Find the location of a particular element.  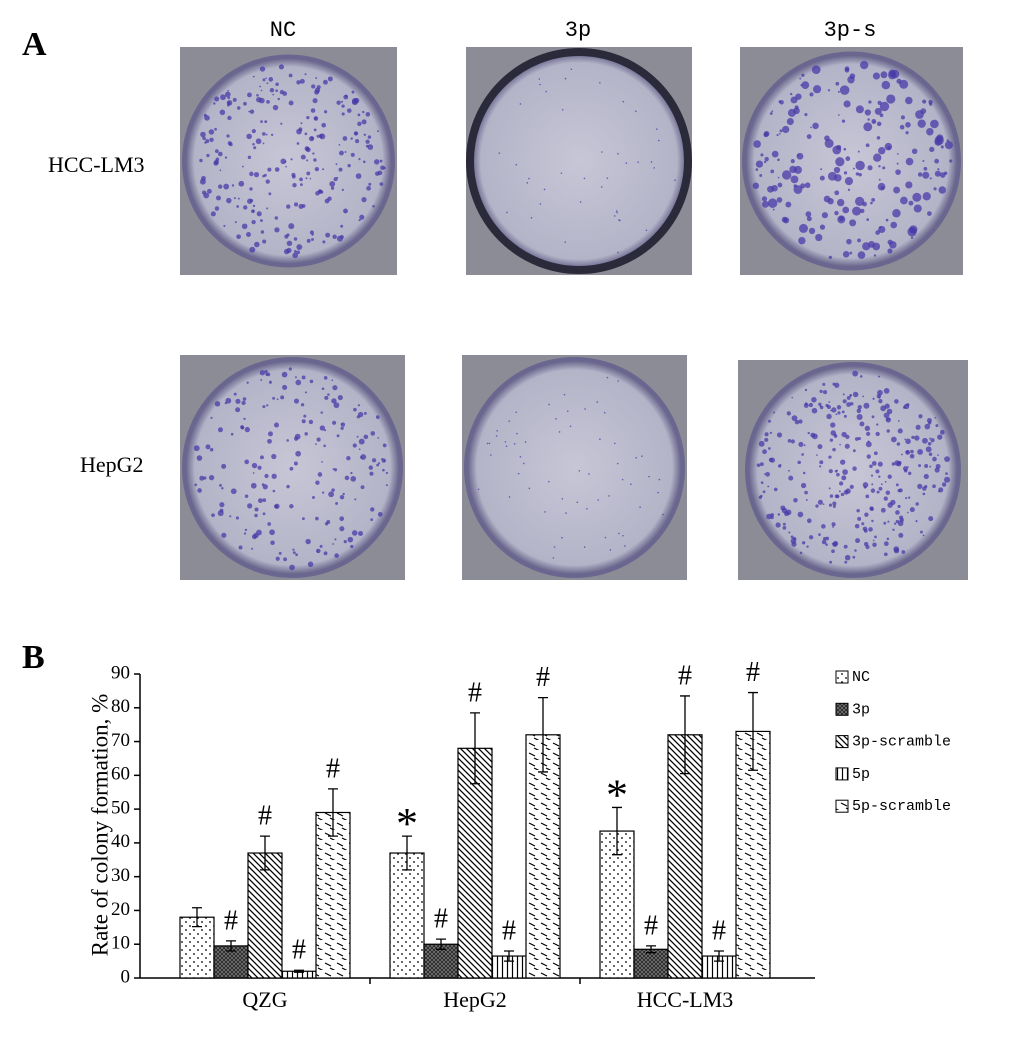

y-tick-label: 50 is located at coordinates (120, 807).